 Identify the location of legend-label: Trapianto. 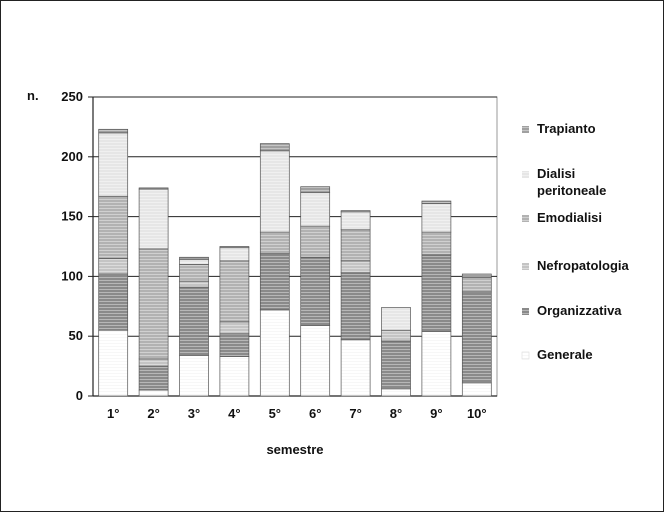
(566, 128).